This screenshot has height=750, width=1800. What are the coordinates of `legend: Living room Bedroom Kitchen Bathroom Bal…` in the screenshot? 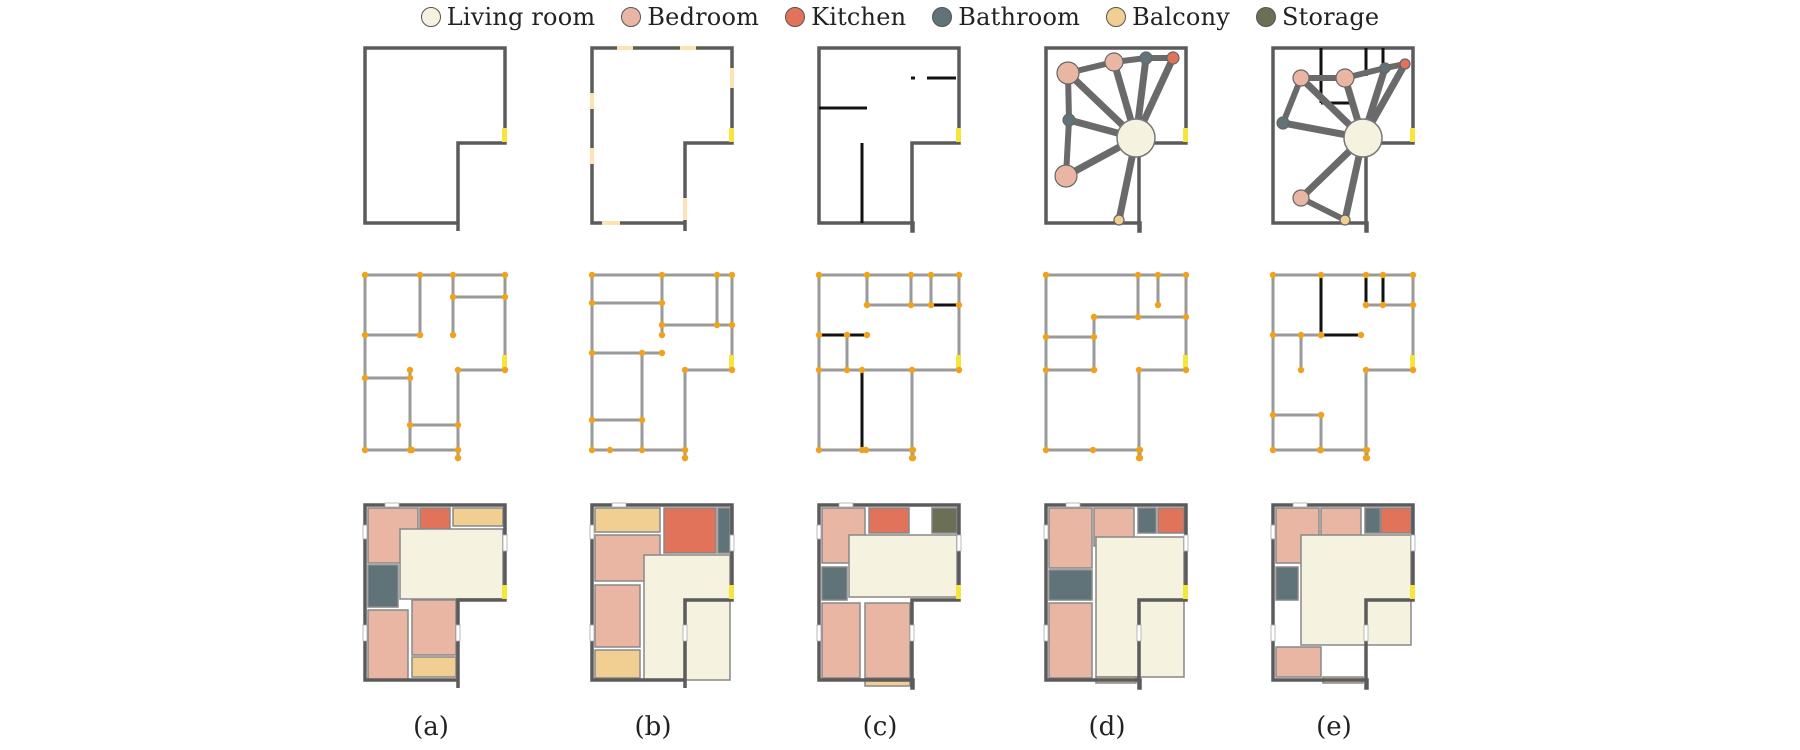 It's located at (900, 17).